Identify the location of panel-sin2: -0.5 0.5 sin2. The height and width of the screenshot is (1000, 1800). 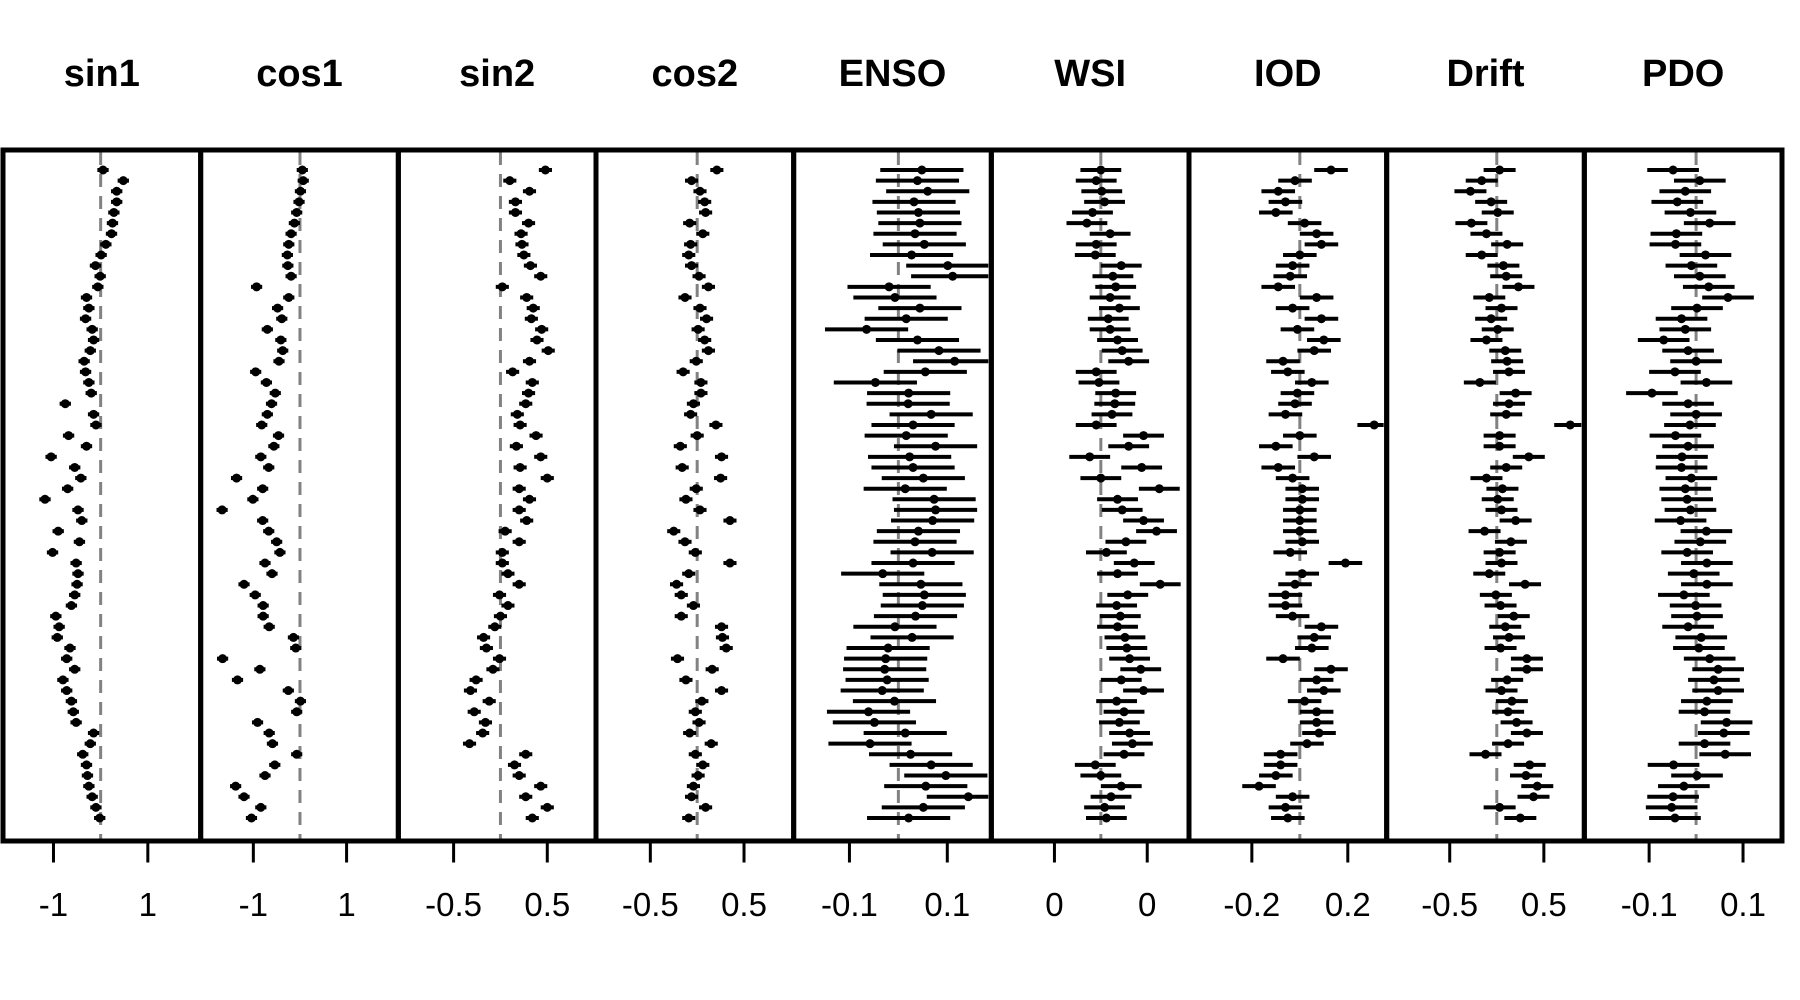
(497, 488).